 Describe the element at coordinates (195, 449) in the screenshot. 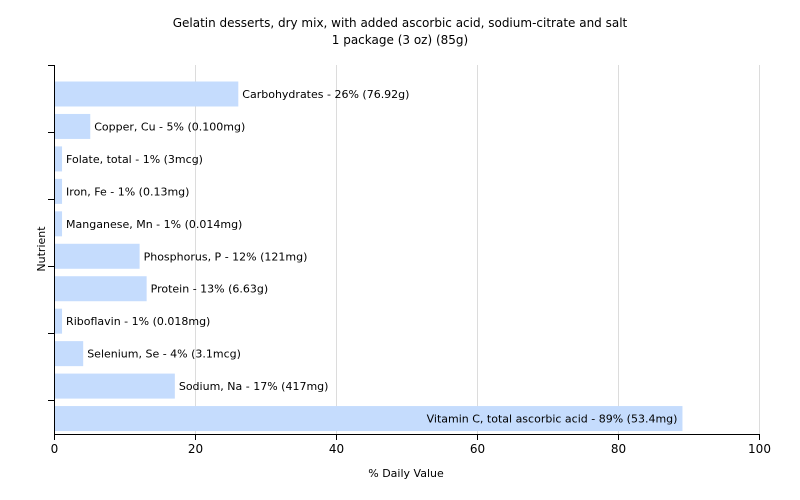

I see `x-tick-label: 20` at that location.